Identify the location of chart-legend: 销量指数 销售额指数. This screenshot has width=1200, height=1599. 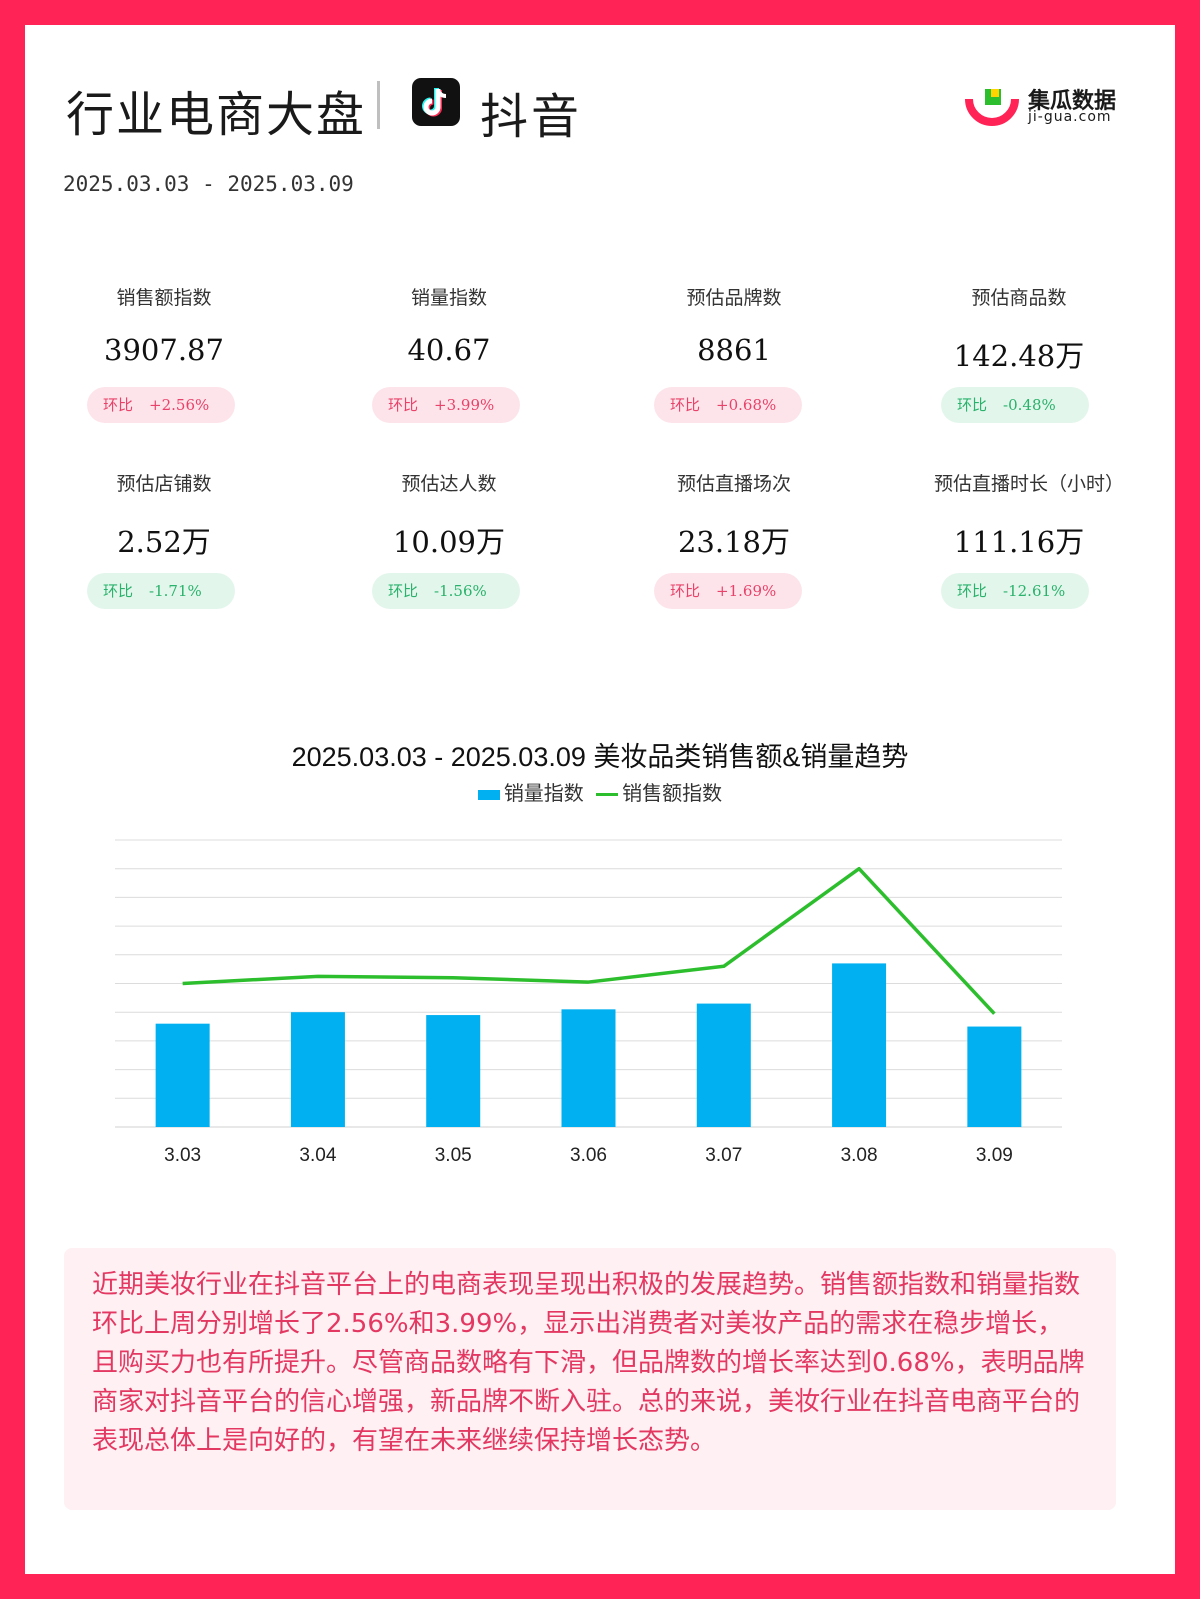
(600, 791).